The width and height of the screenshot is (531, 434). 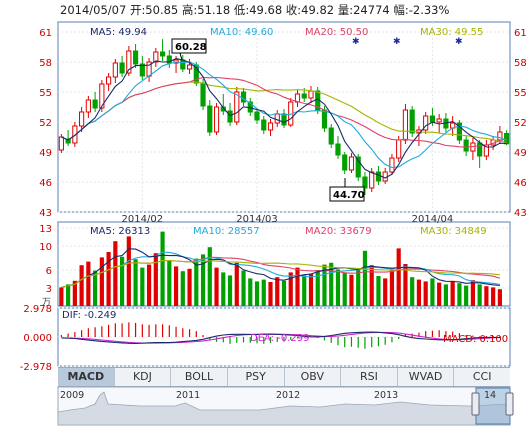 I want to click on ma20-line, so click(x=284, y=112).